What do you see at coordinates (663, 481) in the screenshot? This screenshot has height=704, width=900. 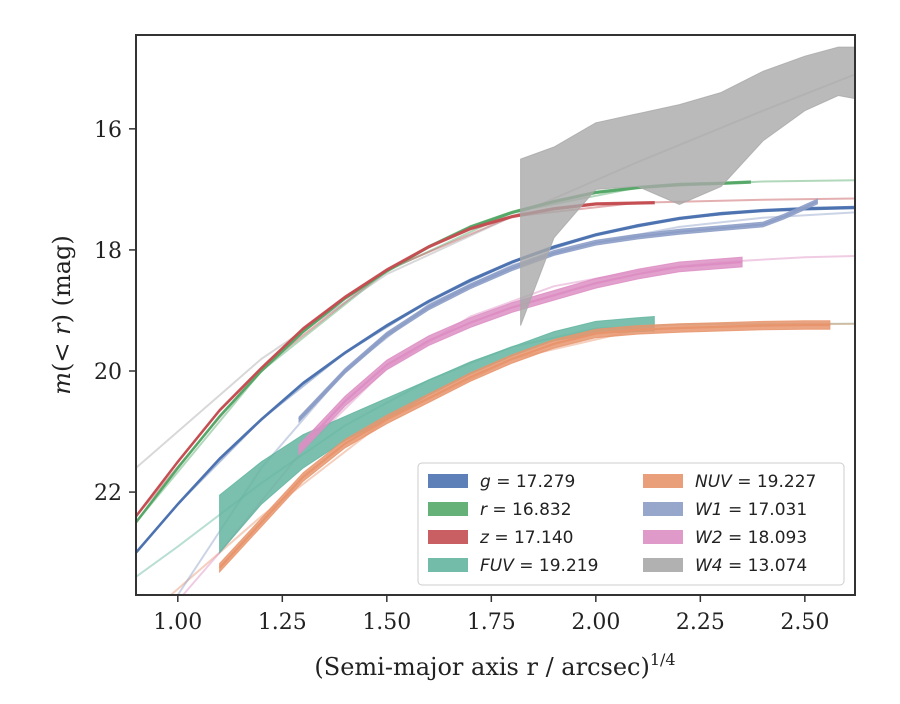 I see `legend-swatch-nuv` at bounding box center [663, 481].